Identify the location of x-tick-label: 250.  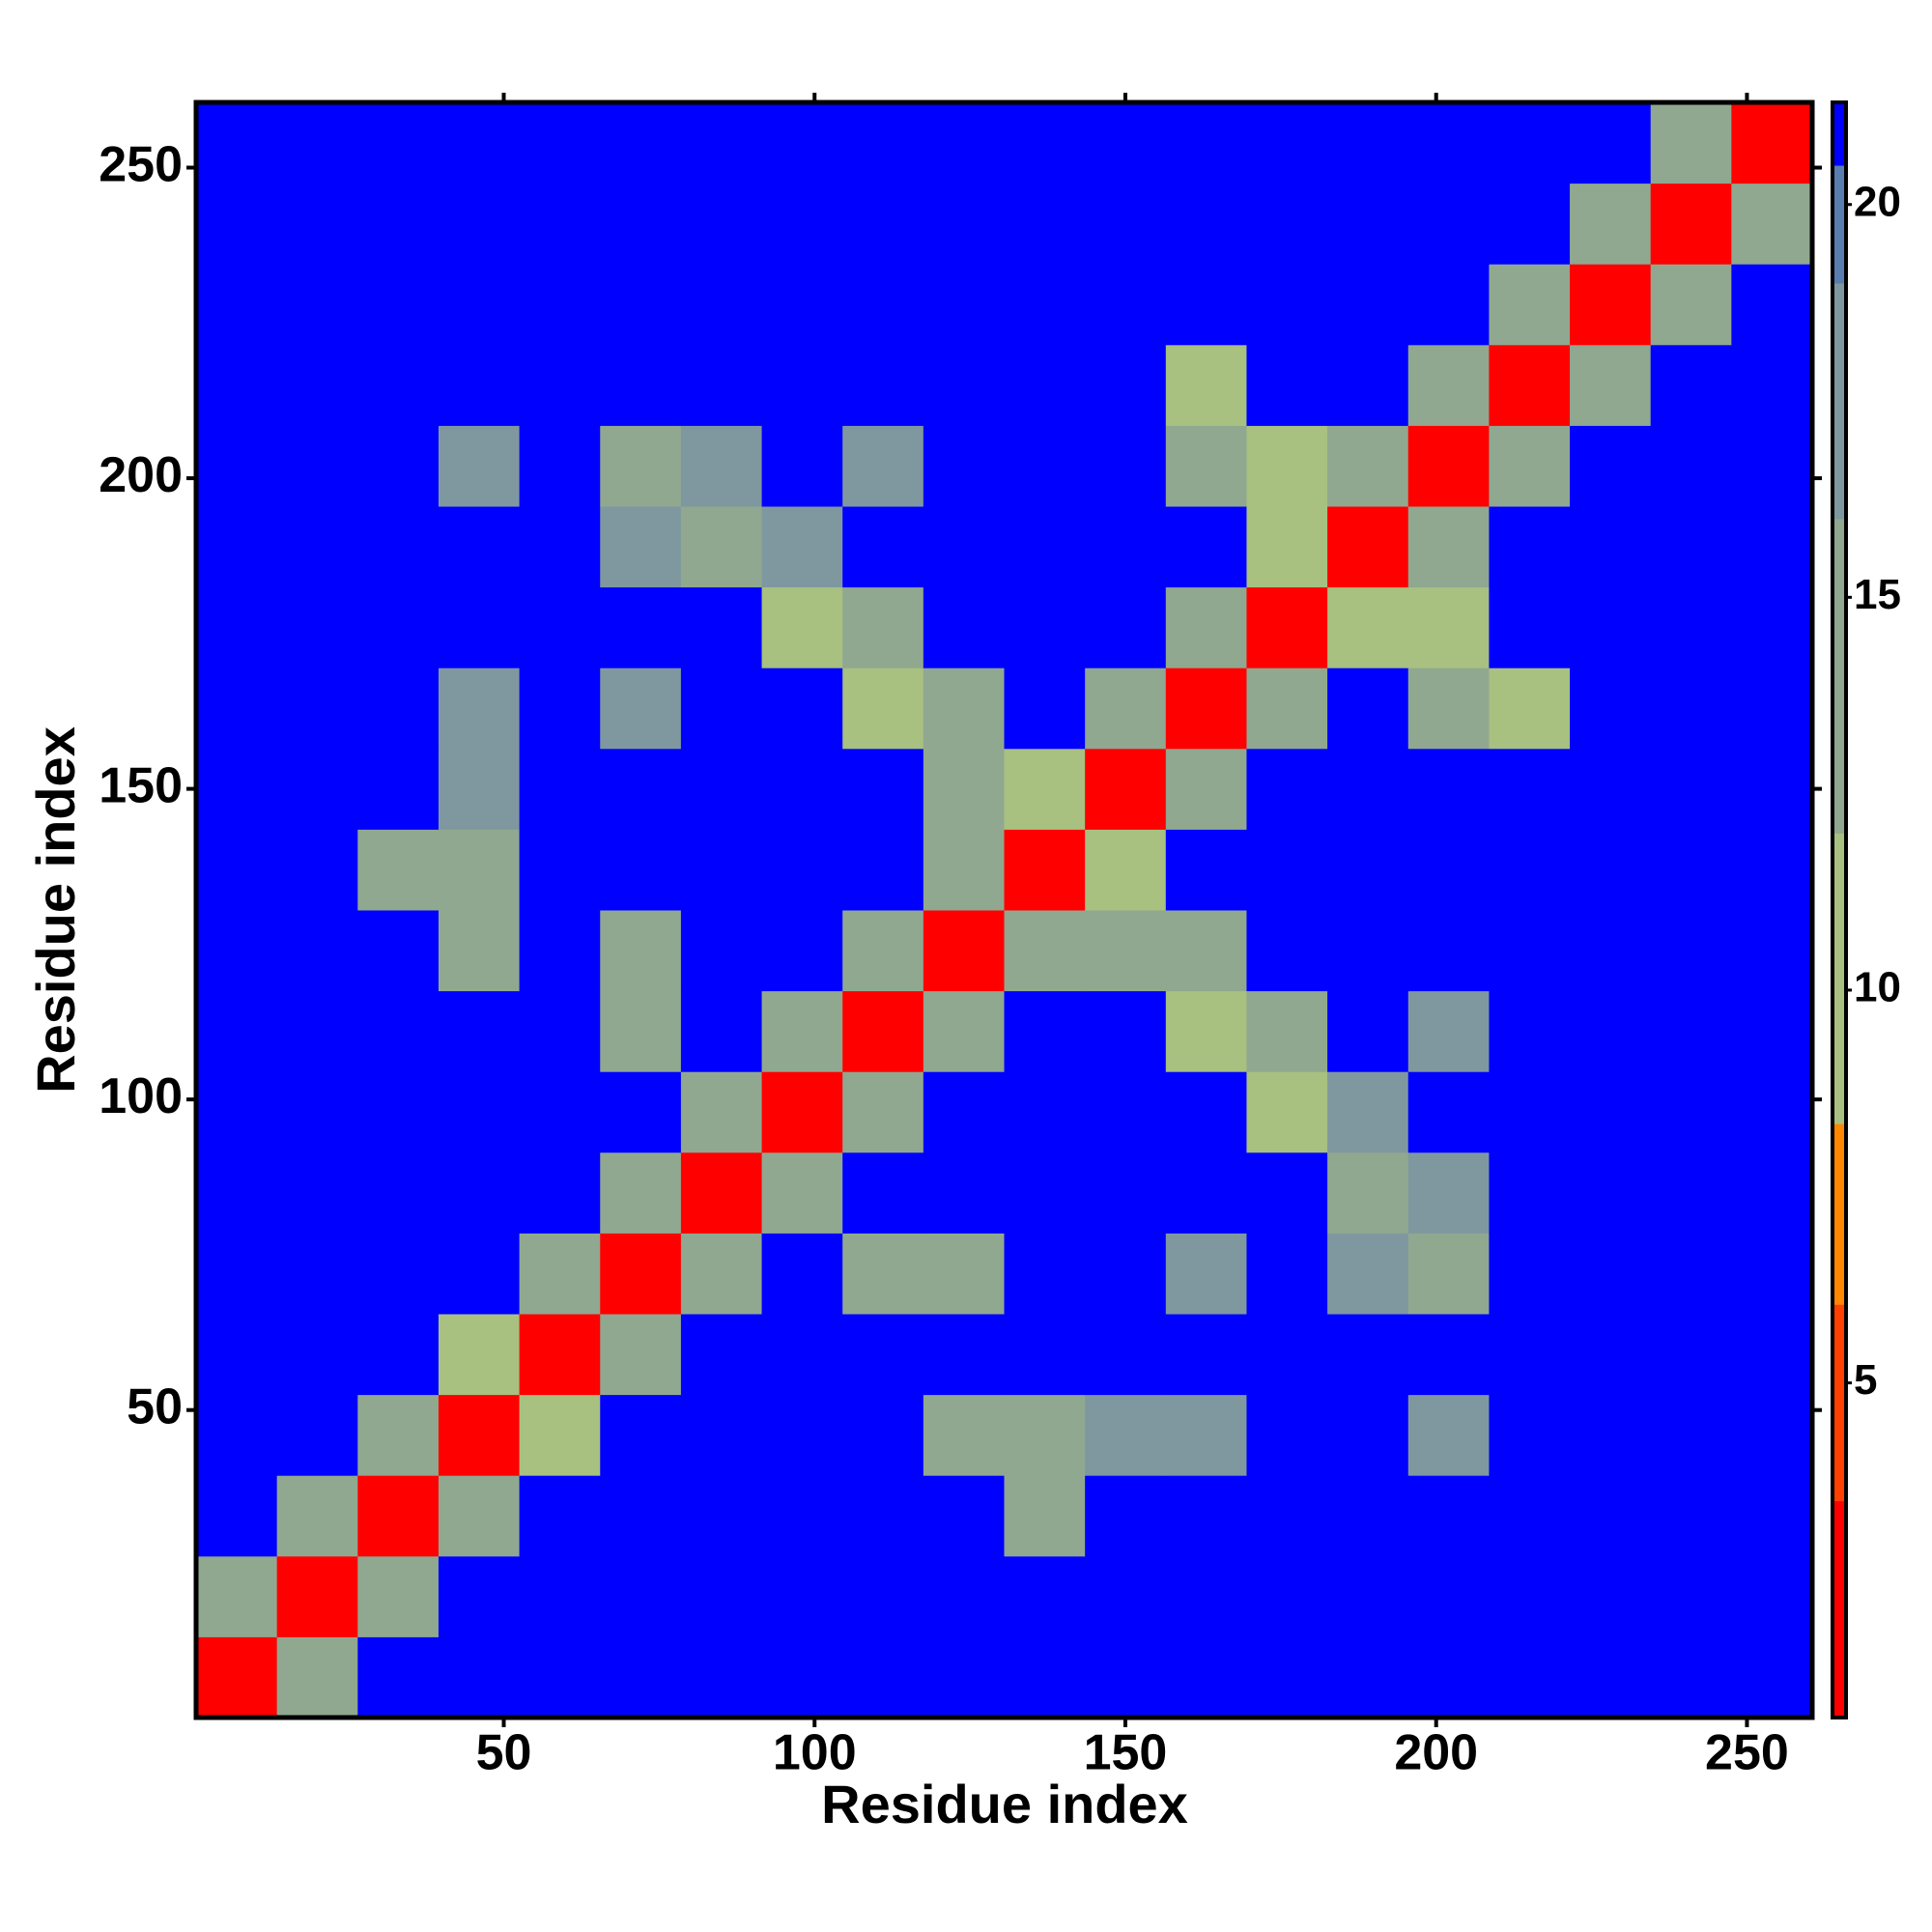
(1747, 1753).